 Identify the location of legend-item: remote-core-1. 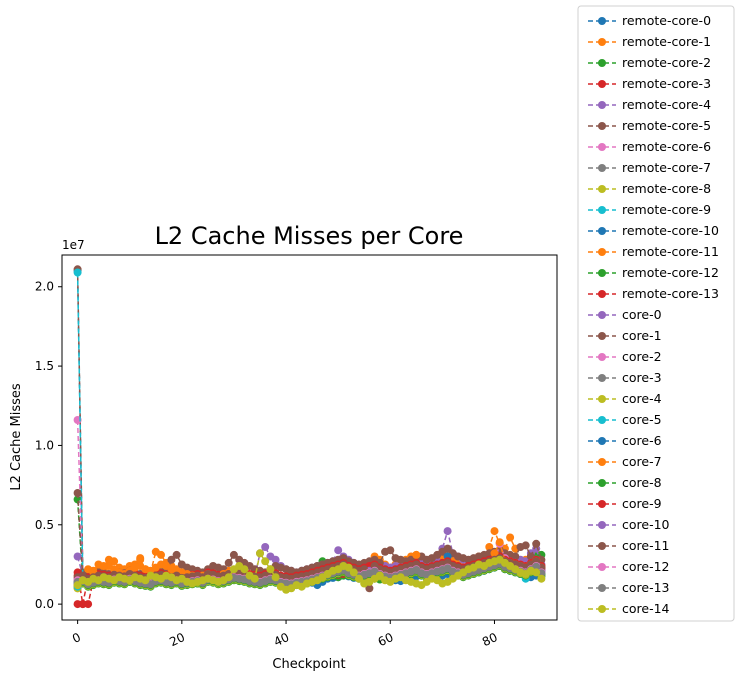
(649, 41).